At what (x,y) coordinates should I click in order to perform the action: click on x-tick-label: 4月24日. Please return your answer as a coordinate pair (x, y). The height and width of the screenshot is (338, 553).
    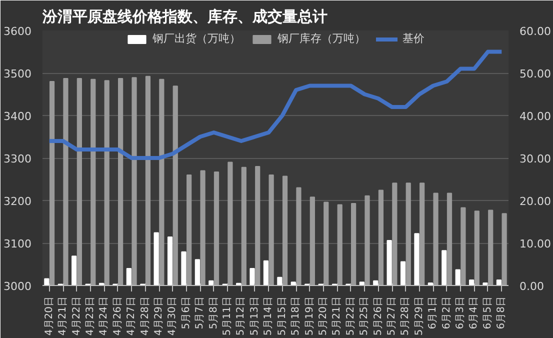
    Looking at the image, I should click on (104, 316).